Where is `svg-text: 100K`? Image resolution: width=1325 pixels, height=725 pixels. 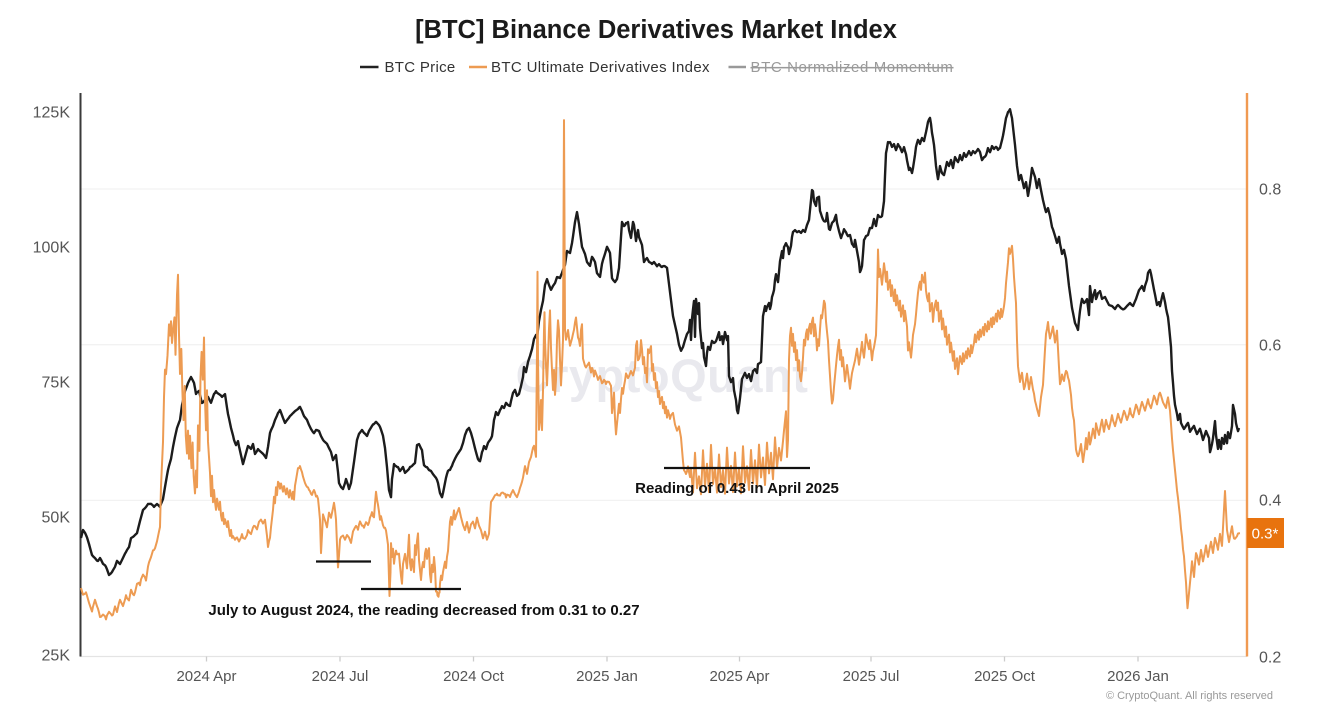
svg-text: 100K is located at coordinates (52, 248).